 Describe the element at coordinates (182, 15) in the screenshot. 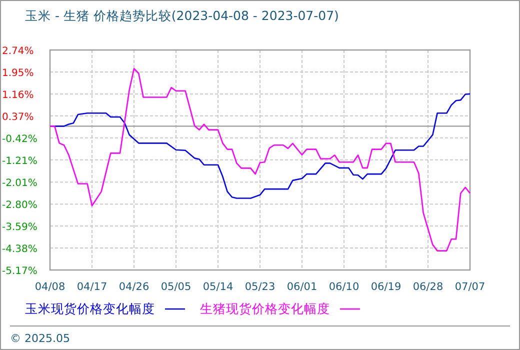

I see `chart-title: 玉米 - 生猪 价格趋势比较(2023-04-08 - 2023-07-07)` at that location.